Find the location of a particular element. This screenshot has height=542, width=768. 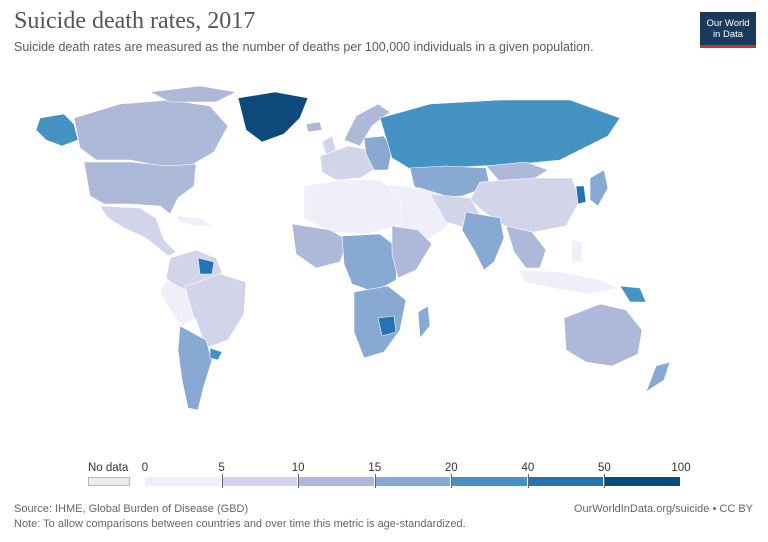

region-iceland is located at coordinates (314, 127).